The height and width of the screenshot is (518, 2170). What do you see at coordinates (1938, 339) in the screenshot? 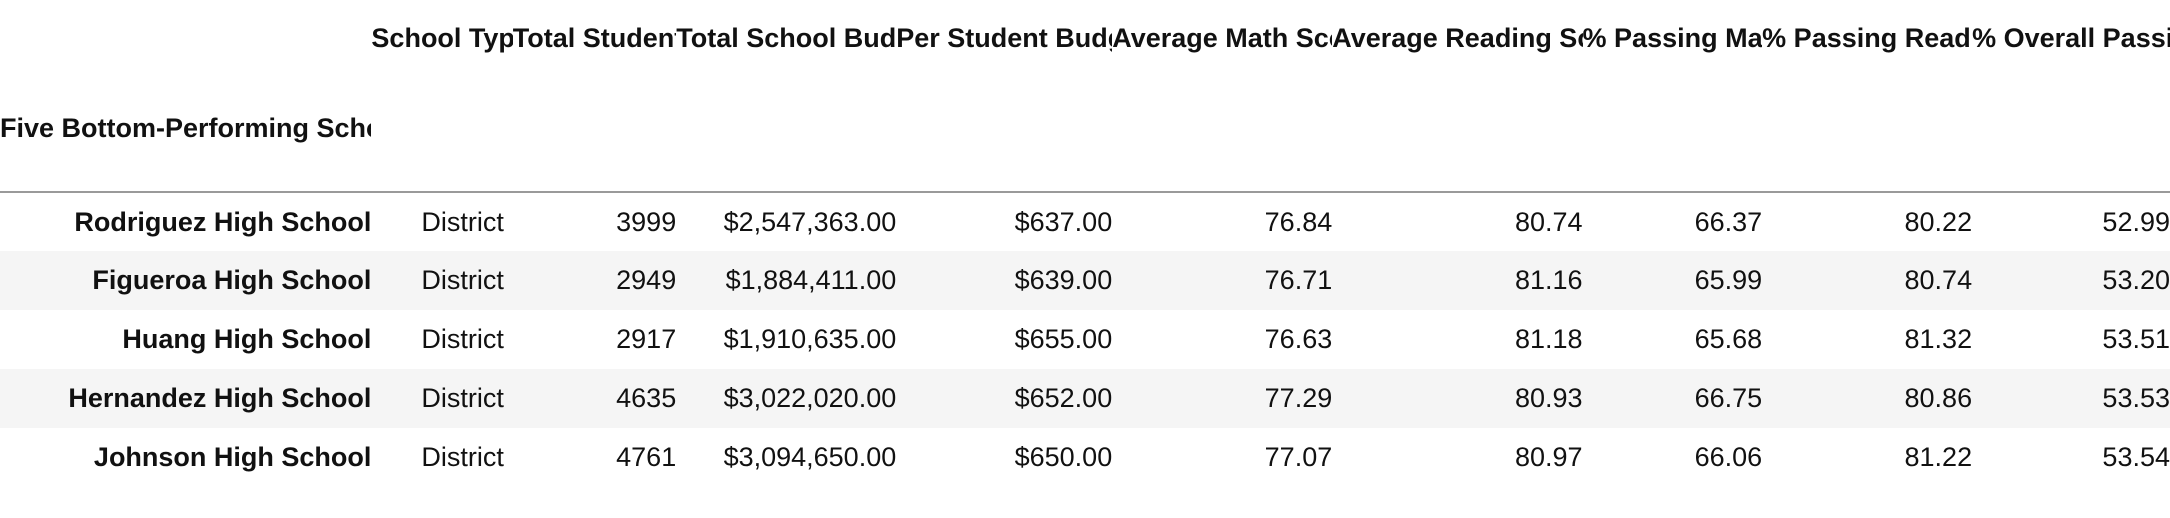
I see `cell-passing-reading: 81.32` at bounding box center [1938, 339].